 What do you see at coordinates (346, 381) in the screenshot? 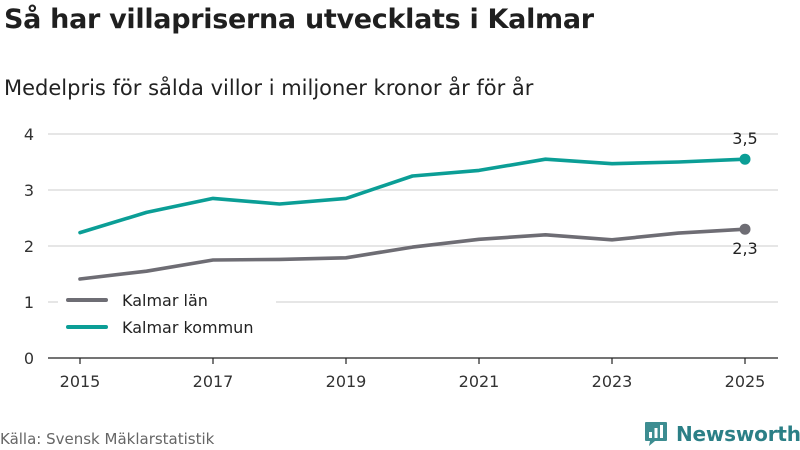
I see `x-tick-label: 2019` at bounding box center [346, 381].